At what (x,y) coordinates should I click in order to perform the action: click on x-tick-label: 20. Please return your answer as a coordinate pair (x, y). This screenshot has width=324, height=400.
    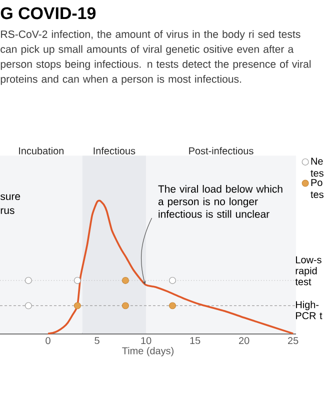
    Looking at the image, I should click on (244, 340).